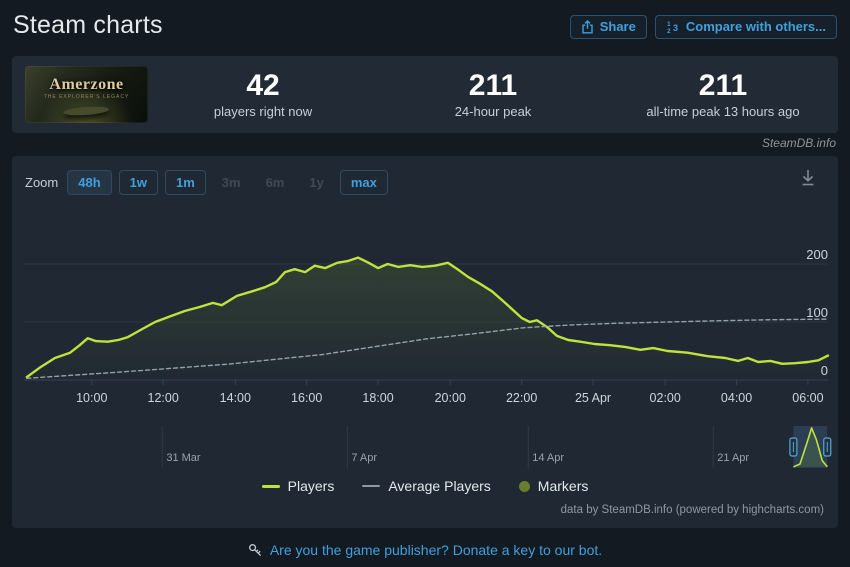 The image size is (850, 567). What do you see at coordinates (138, 182) in the screenshot?
I see `range-button-1w: 1w` at bounding box center [138, 182].